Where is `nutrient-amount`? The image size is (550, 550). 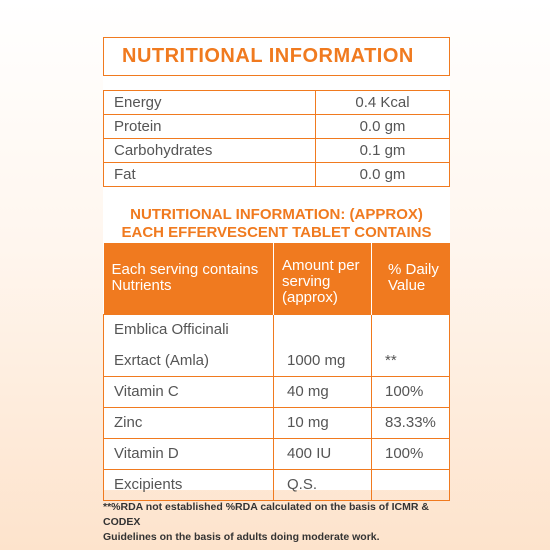
nutrient-amount is located at coordinates (322, 329).